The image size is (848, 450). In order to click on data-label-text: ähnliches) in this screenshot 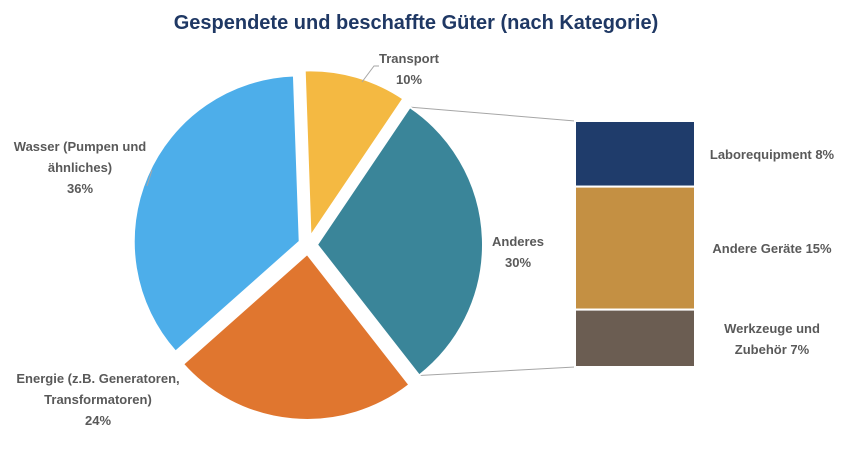, I will do `click(80, 167)`.